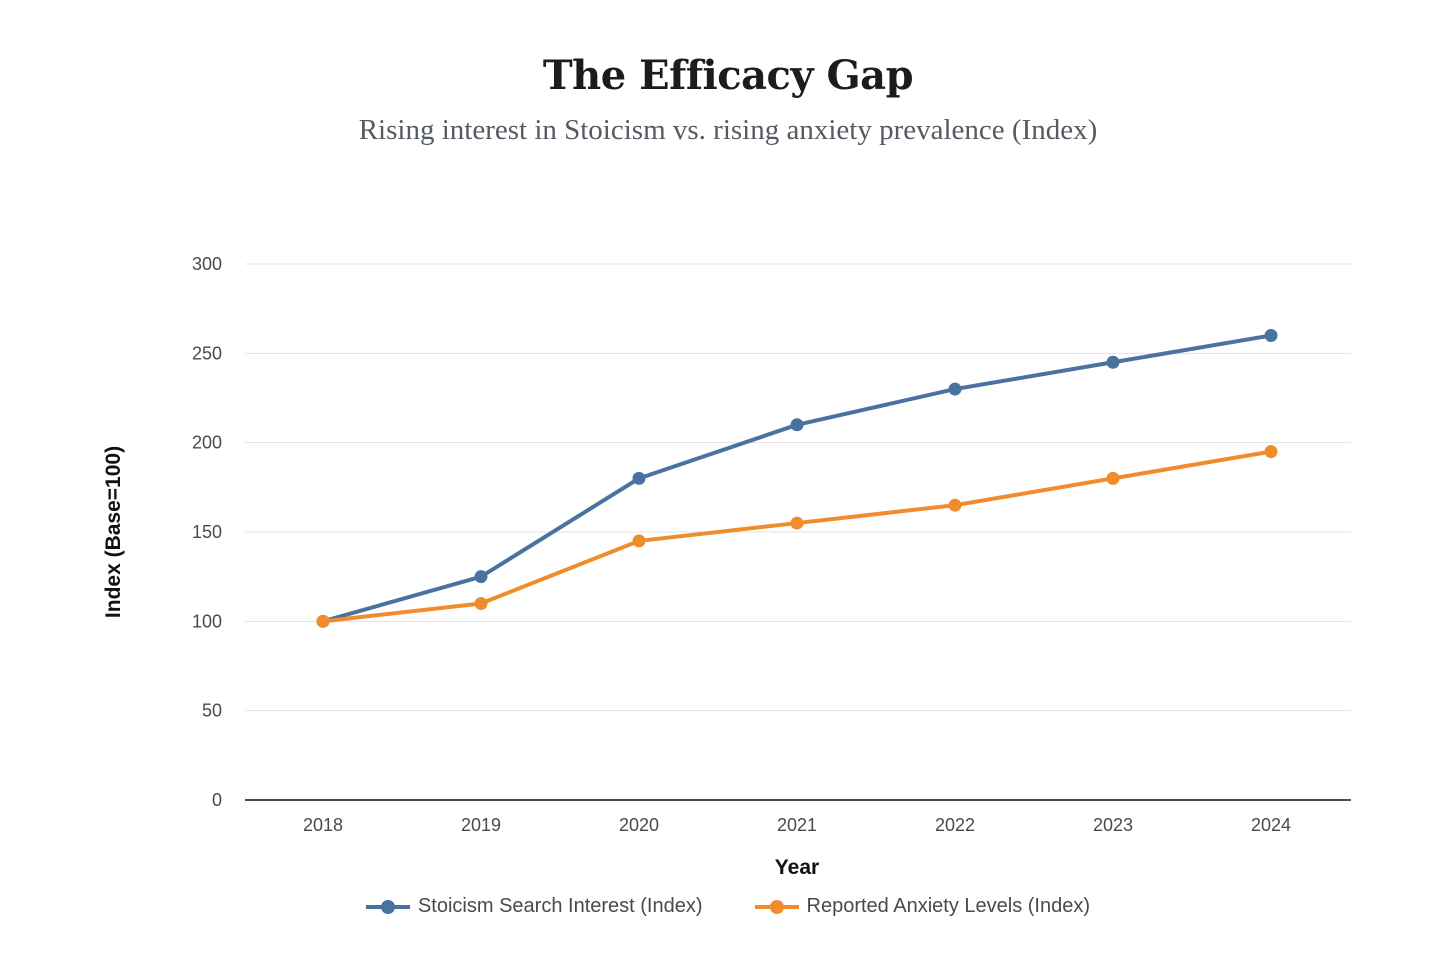 The width and height of the screenshot is (1456, 975). Describe the element at coordinates (207, 264) in the screenshot. I see `y-tick-label: 300` at that location.